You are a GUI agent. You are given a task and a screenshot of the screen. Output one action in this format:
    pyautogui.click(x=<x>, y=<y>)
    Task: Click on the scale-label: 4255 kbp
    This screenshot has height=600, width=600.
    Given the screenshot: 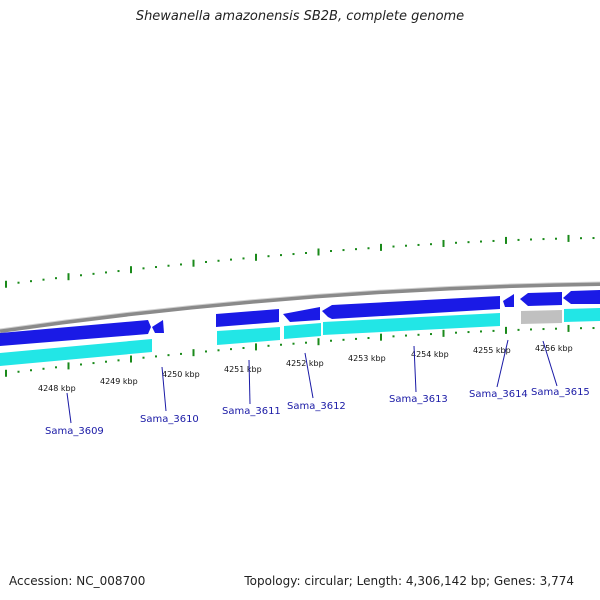 What is the action you would take?
    pyautogui.click(x=492, y=350)
    